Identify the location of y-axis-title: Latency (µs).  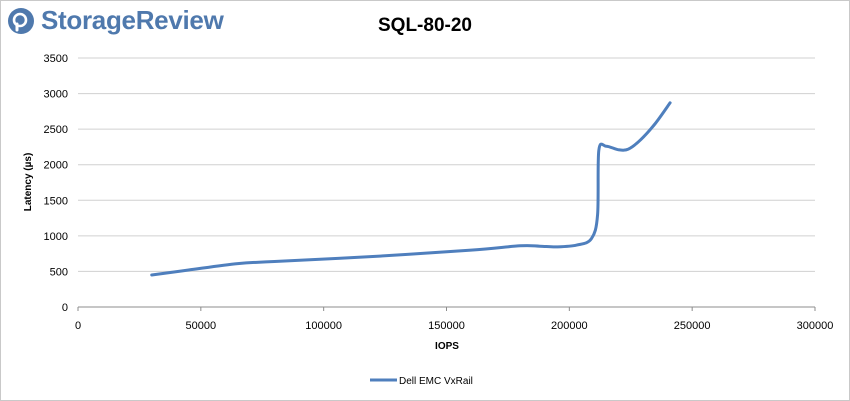
(28, 182).